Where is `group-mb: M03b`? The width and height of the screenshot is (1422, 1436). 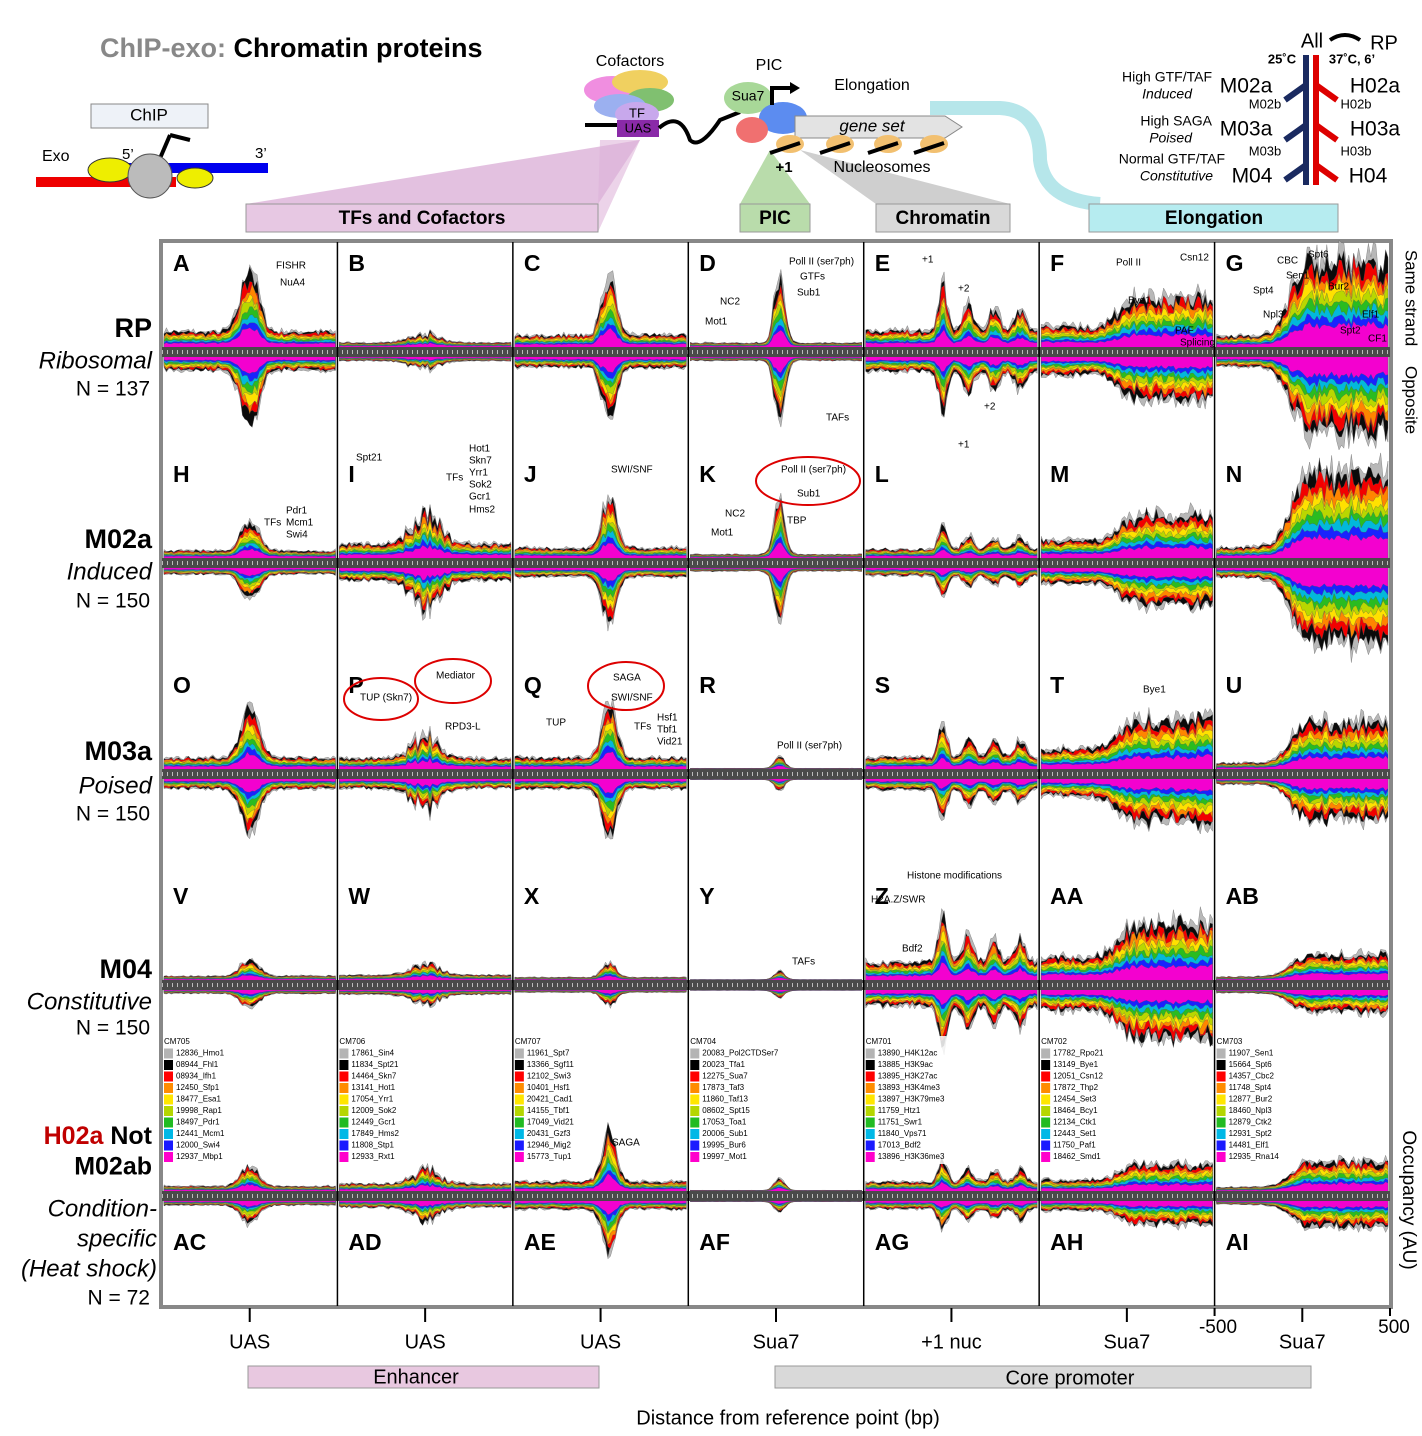
group-mb: M03b is located at coordinates (1265, 150).